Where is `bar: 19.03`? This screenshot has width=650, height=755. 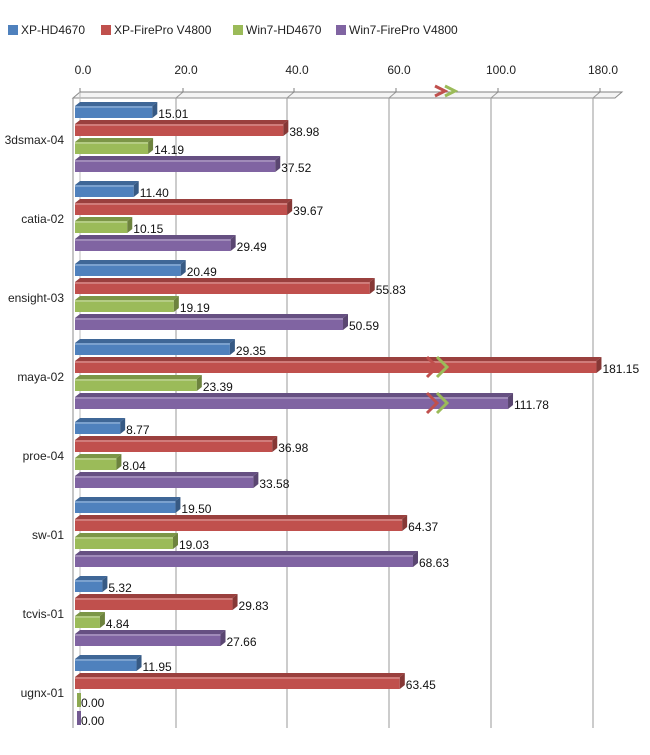 bar: 19.03 is located at coordinates (142, 542).